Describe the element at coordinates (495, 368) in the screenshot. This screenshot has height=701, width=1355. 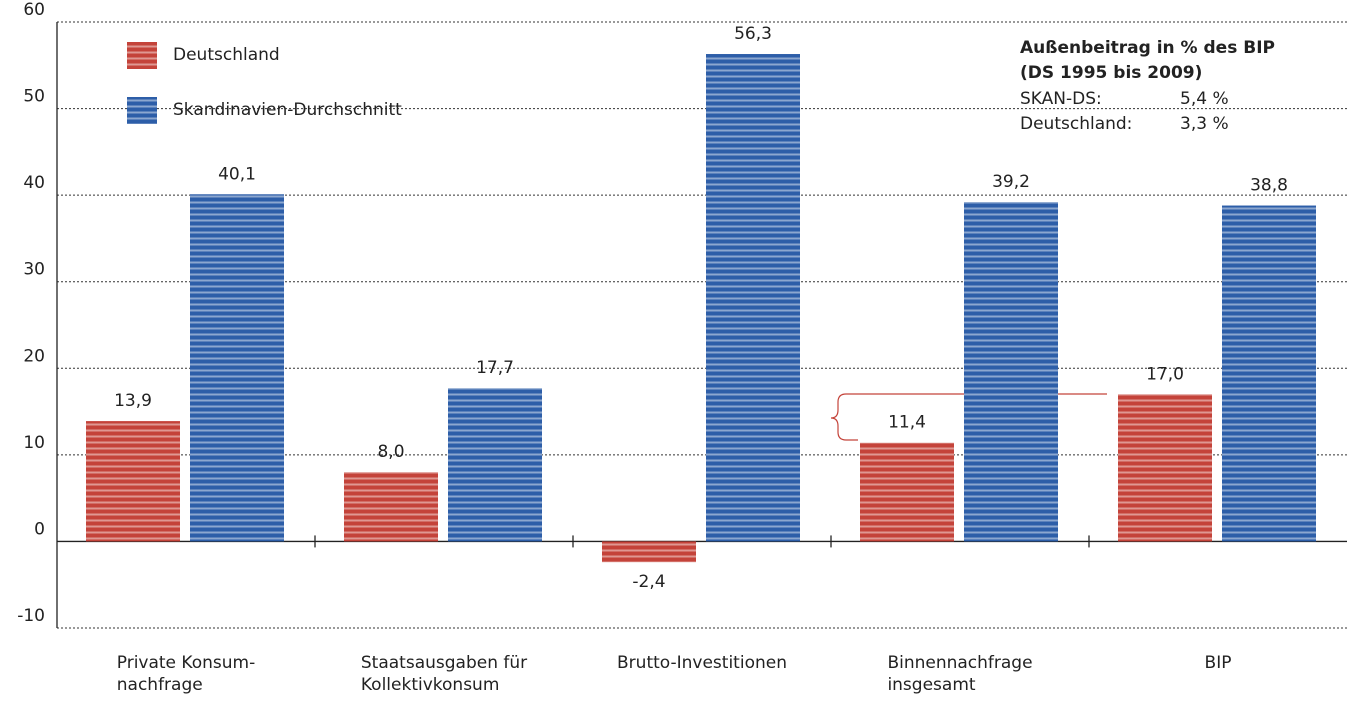
I see `value-label: 17,7` at that location.